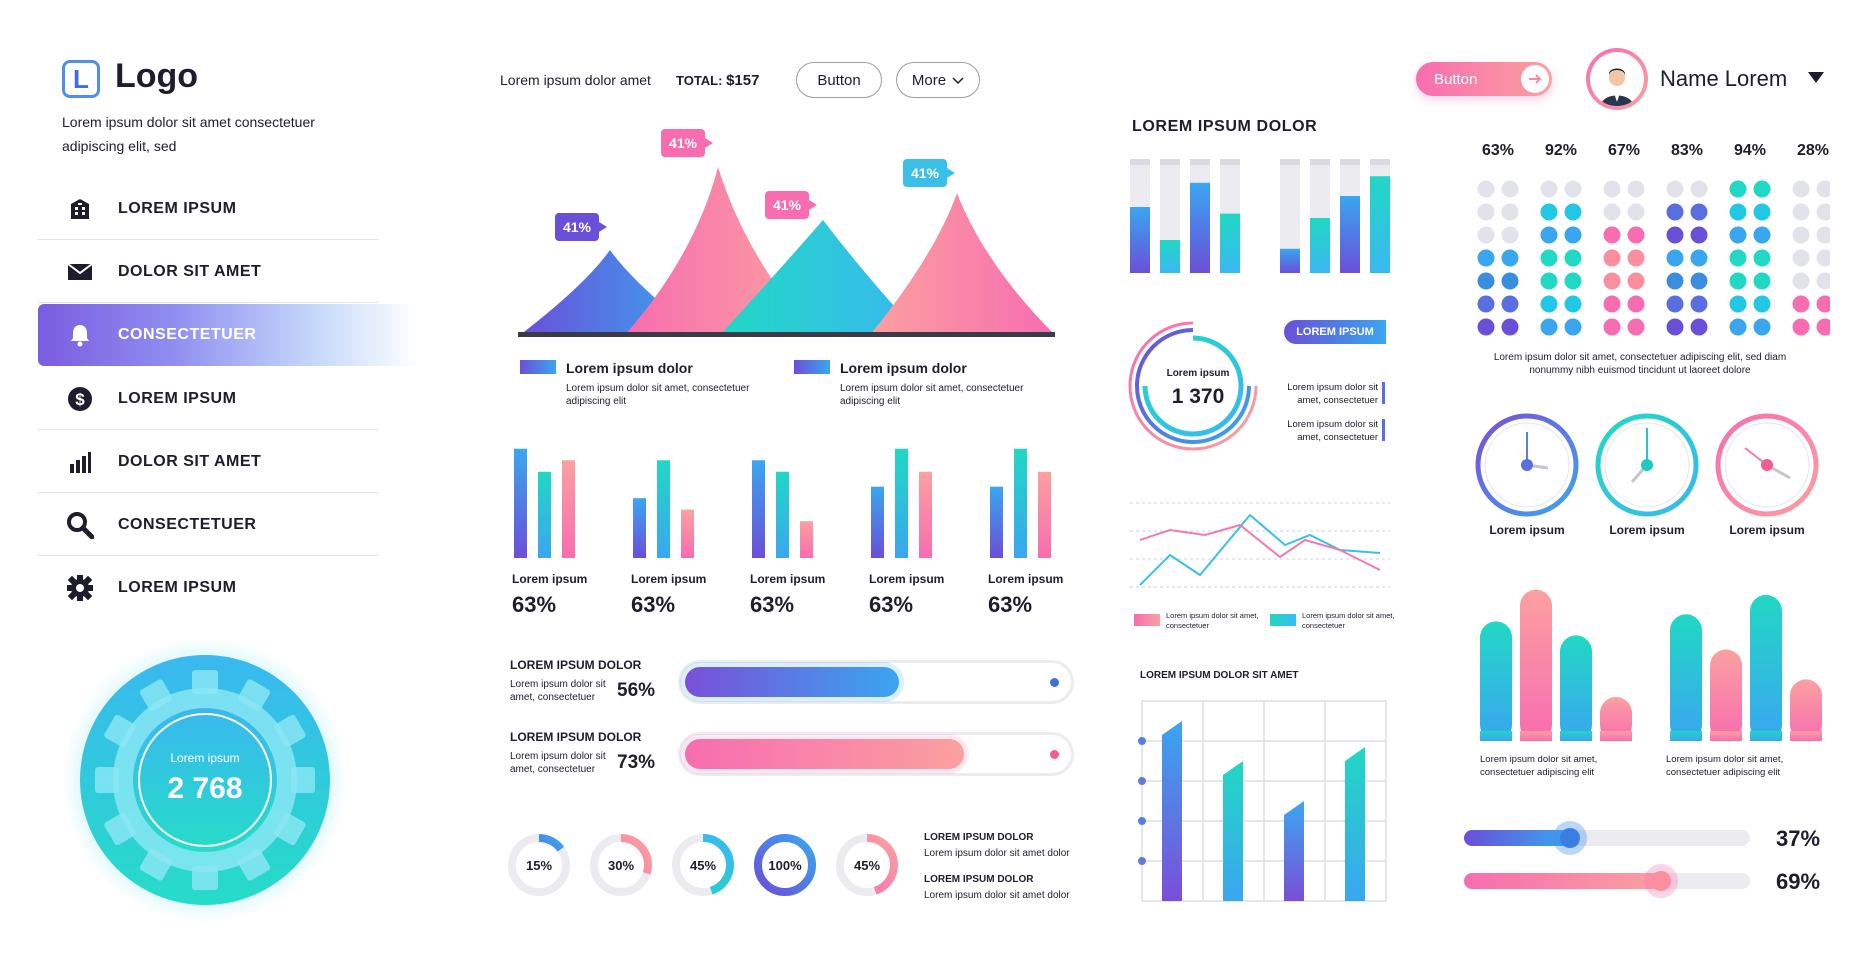 The height and width of the screenshot is (980, 1863). What do you see at coordinates (1562, 881) in the screenshot?
I see `slider-2-fill` at bounding box center [1562, 881].